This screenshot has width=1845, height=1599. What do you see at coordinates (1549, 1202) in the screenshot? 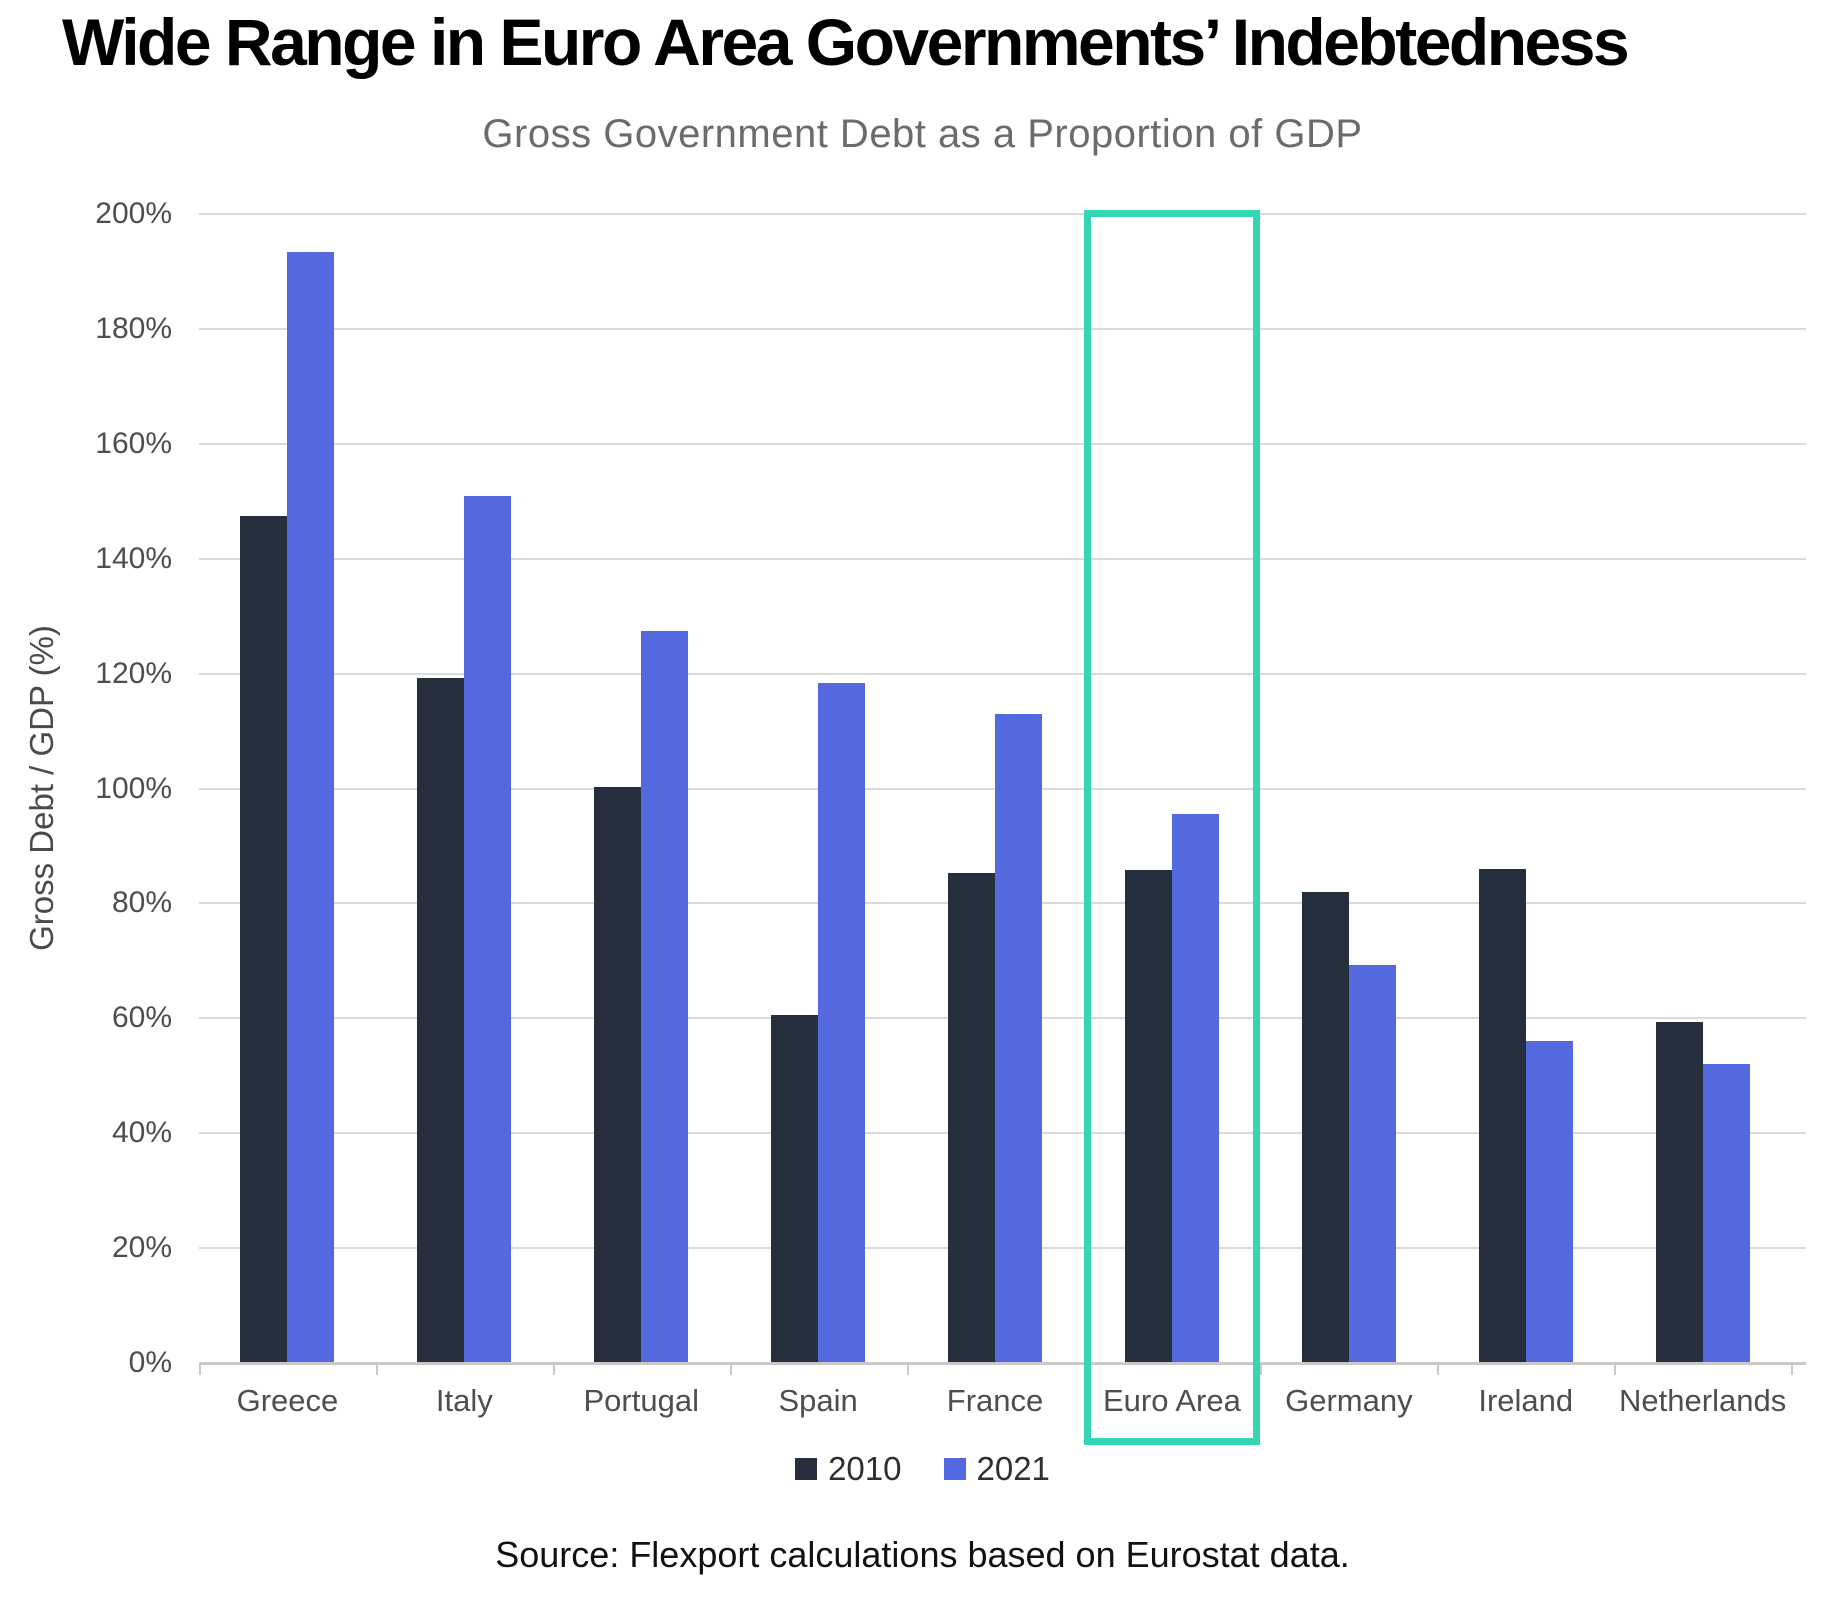
I see `bar-2021-ireland` at bounding box center [1549, 1202].